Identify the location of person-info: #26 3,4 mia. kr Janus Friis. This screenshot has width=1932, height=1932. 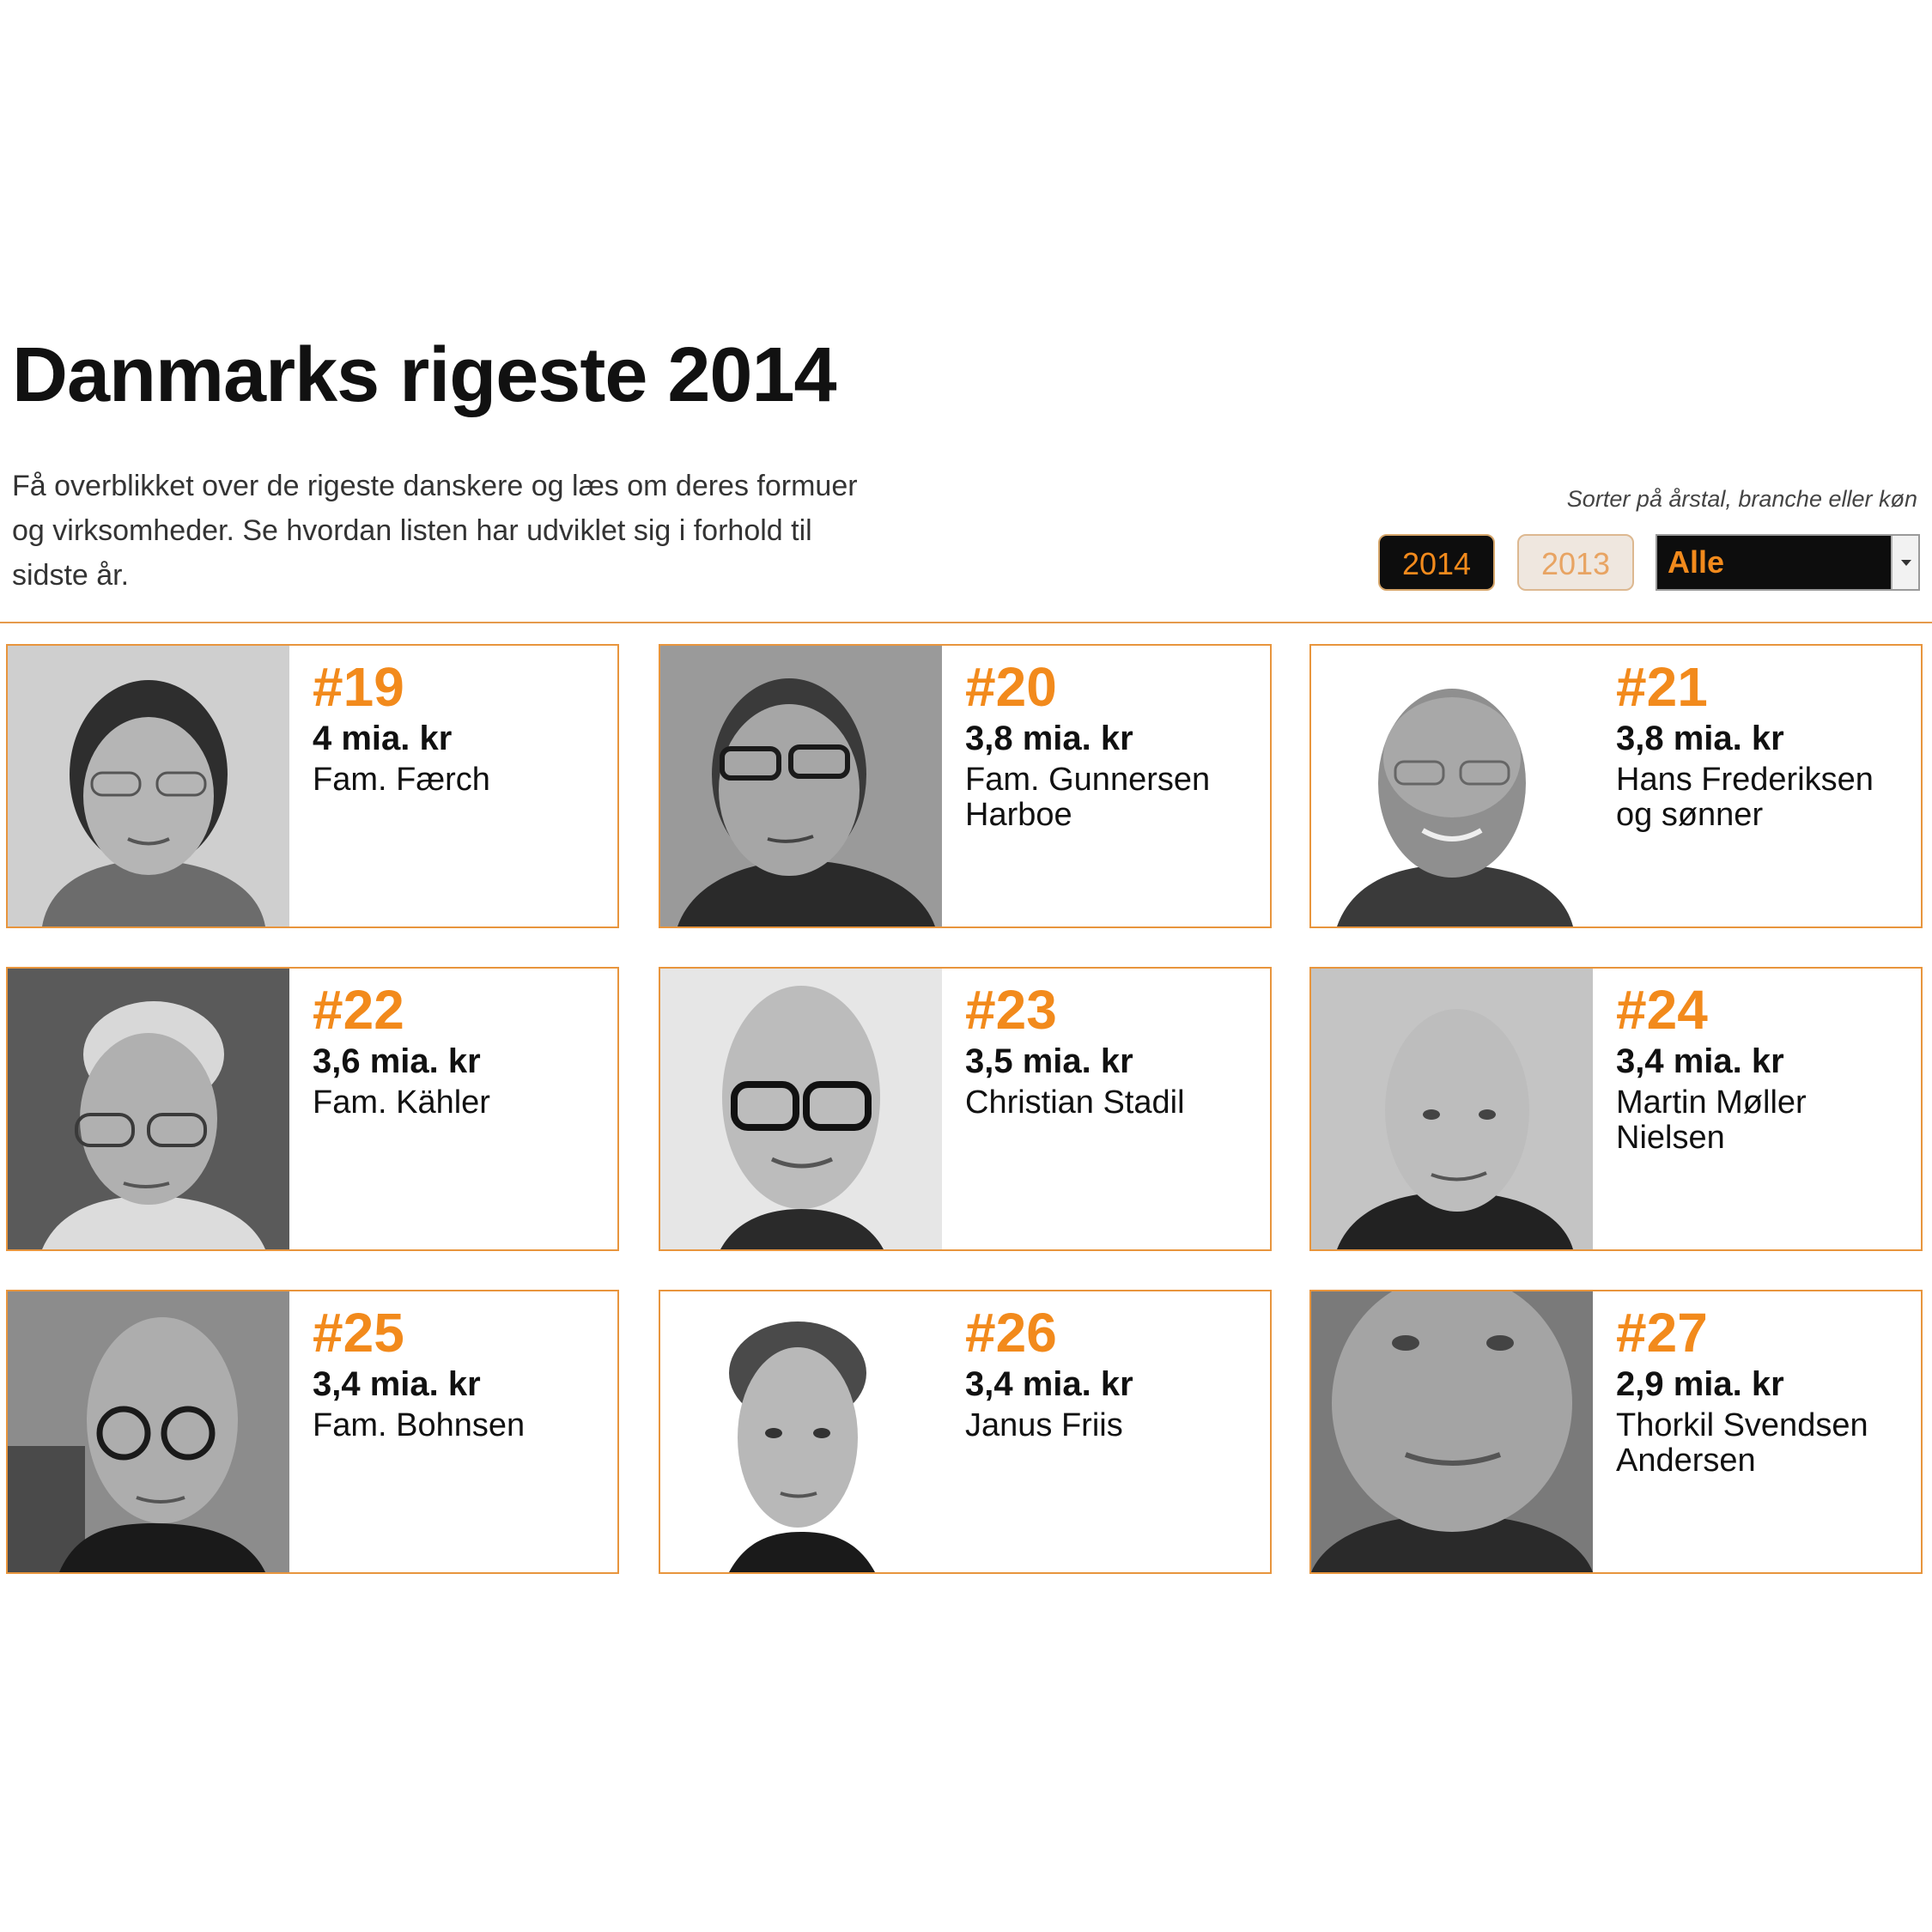
(1113, 1371).